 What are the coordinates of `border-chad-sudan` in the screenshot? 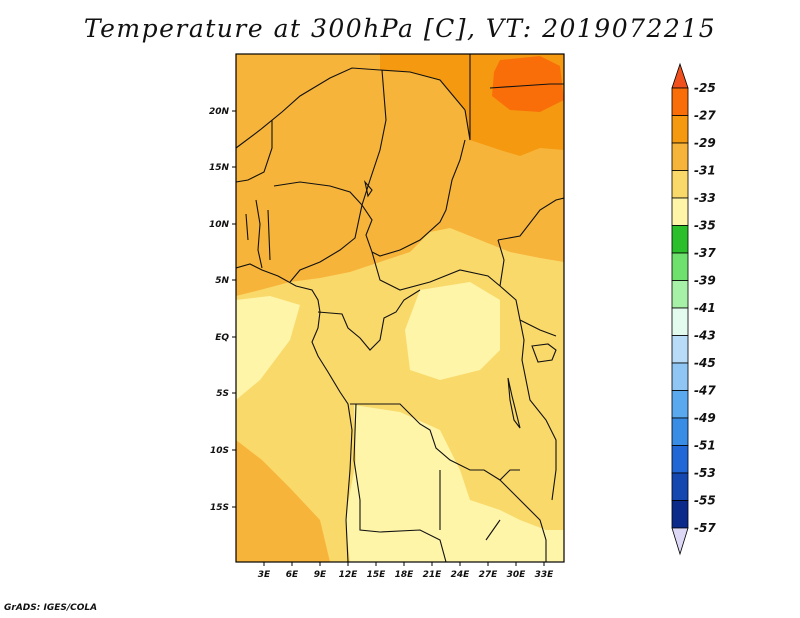 It's located at (418, 198).